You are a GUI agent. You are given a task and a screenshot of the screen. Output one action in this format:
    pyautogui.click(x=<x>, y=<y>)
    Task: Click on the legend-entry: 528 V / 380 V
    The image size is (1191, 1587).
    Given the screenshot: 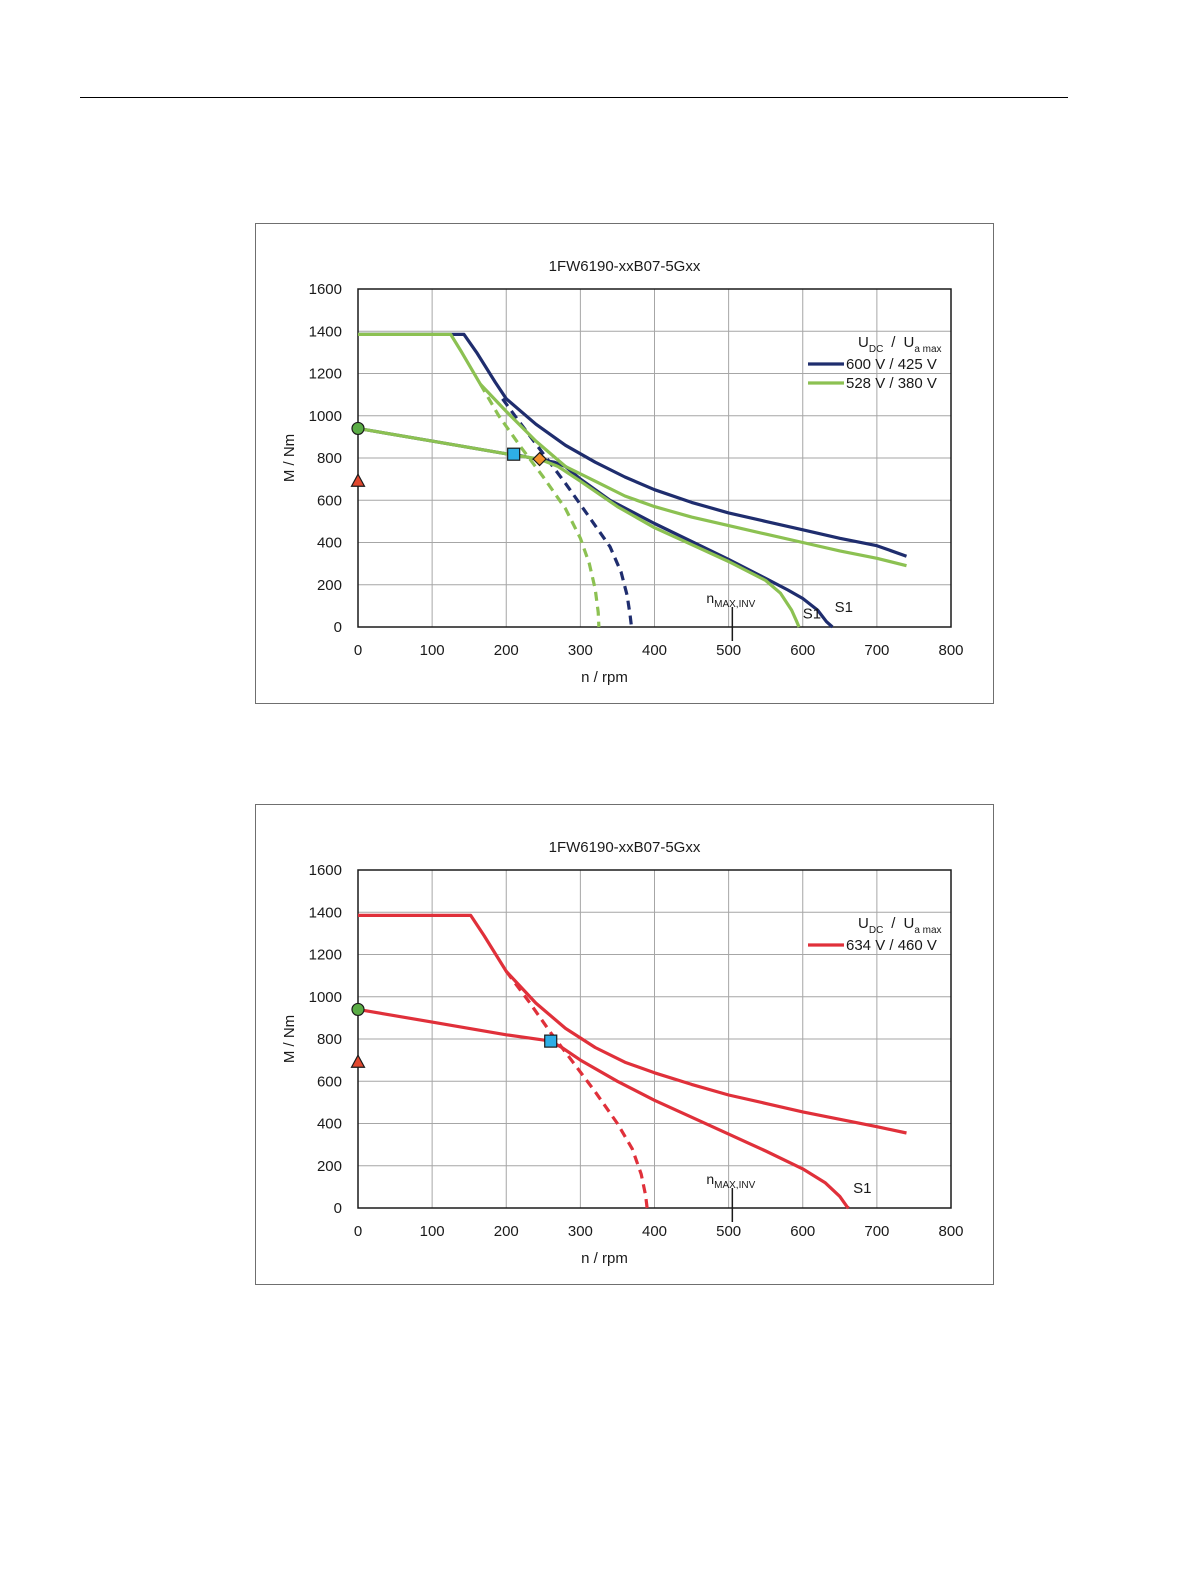 What is the action you would take?
    pyautogui.click(x=891, y=383)
    